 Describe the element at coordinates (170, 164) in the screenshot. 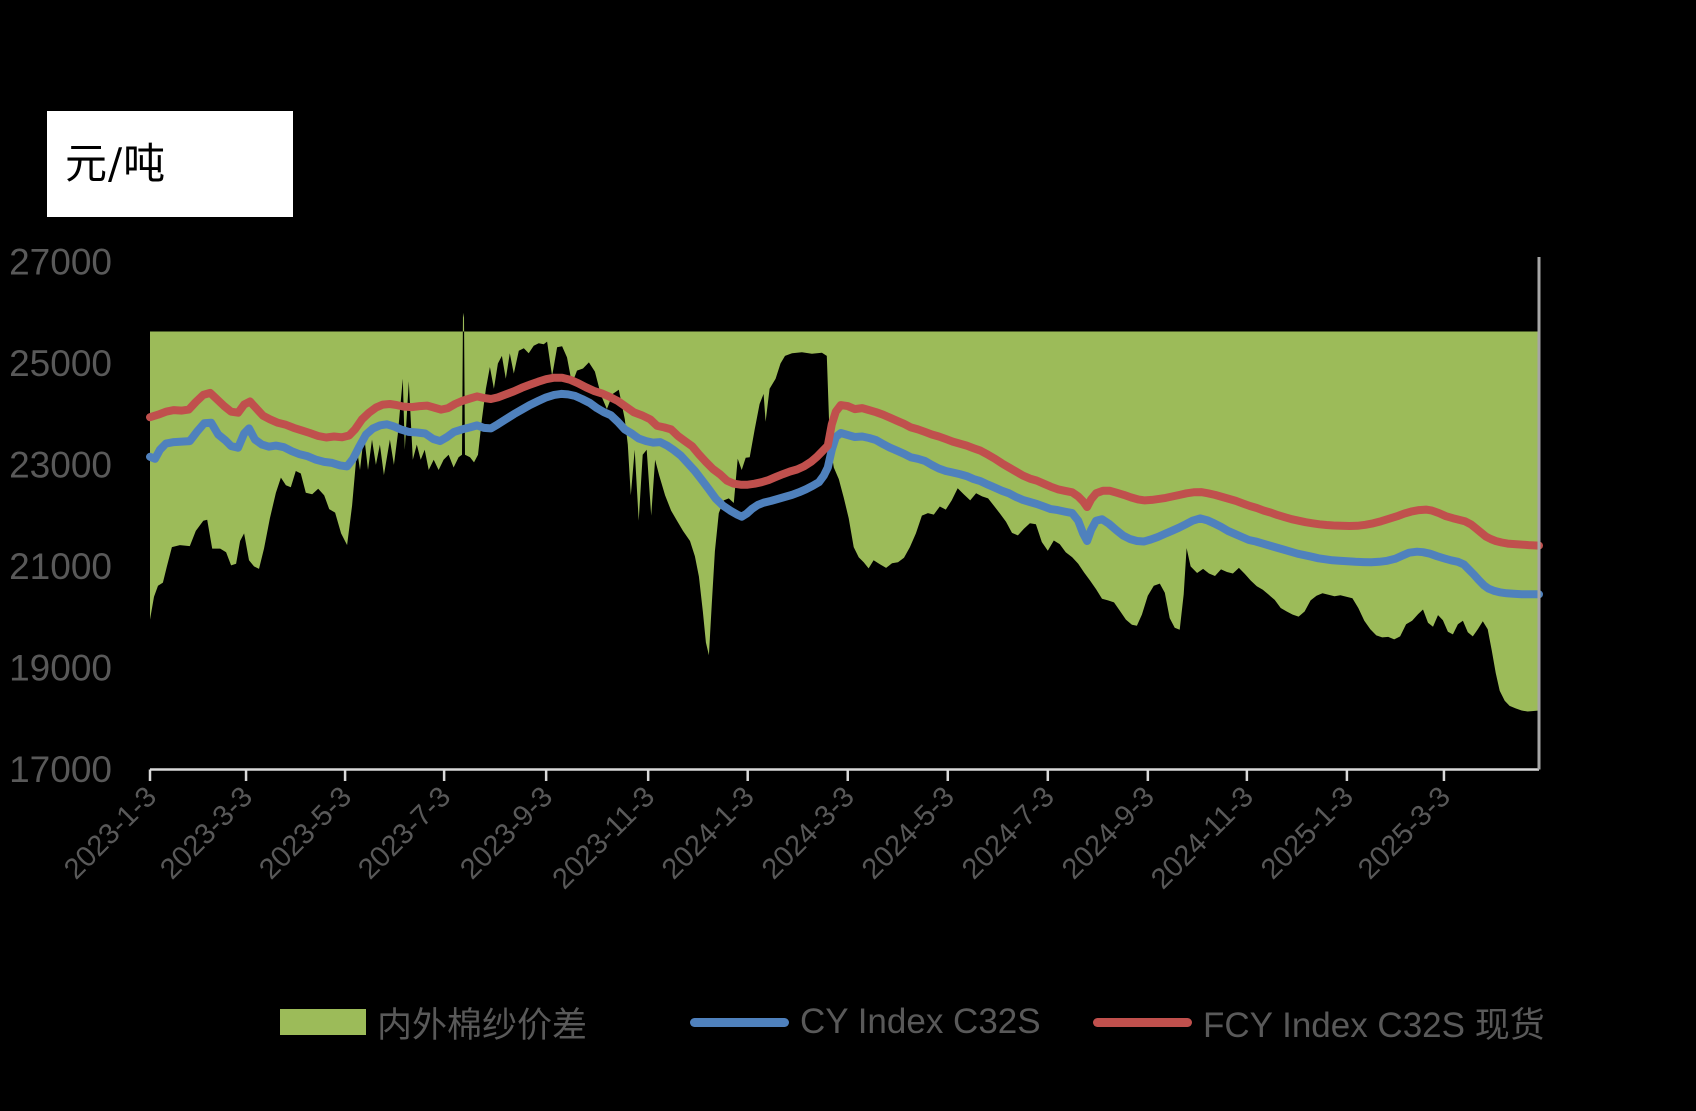

I see `unit-label-box: 元/吨` at that location.